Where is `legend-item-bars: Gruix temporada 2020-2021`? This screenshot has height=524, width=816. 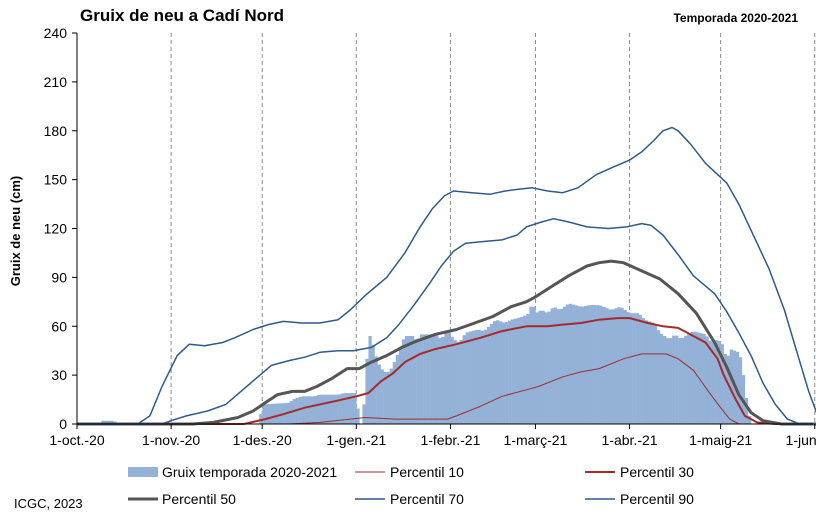
legend-item-bars: Gruix temporada 2020-2021 is located at coordinates (232, 472).